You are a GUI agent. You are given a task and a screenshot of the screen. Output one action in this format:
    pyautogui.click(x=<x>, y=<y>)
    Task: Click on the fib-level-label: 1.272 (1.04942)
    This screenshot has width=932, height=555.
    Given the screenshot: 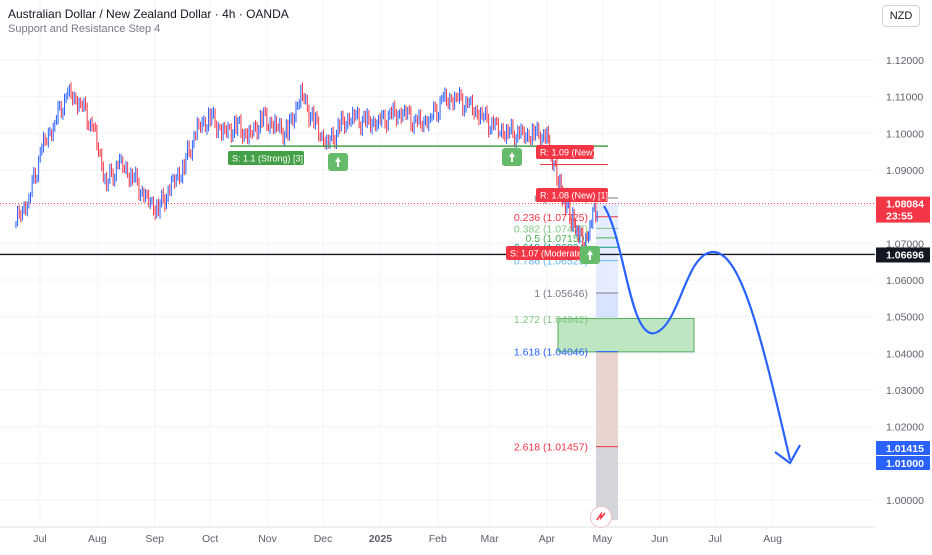 What is the action you would take?
    pyautogui.click(x=551, y=320)
    